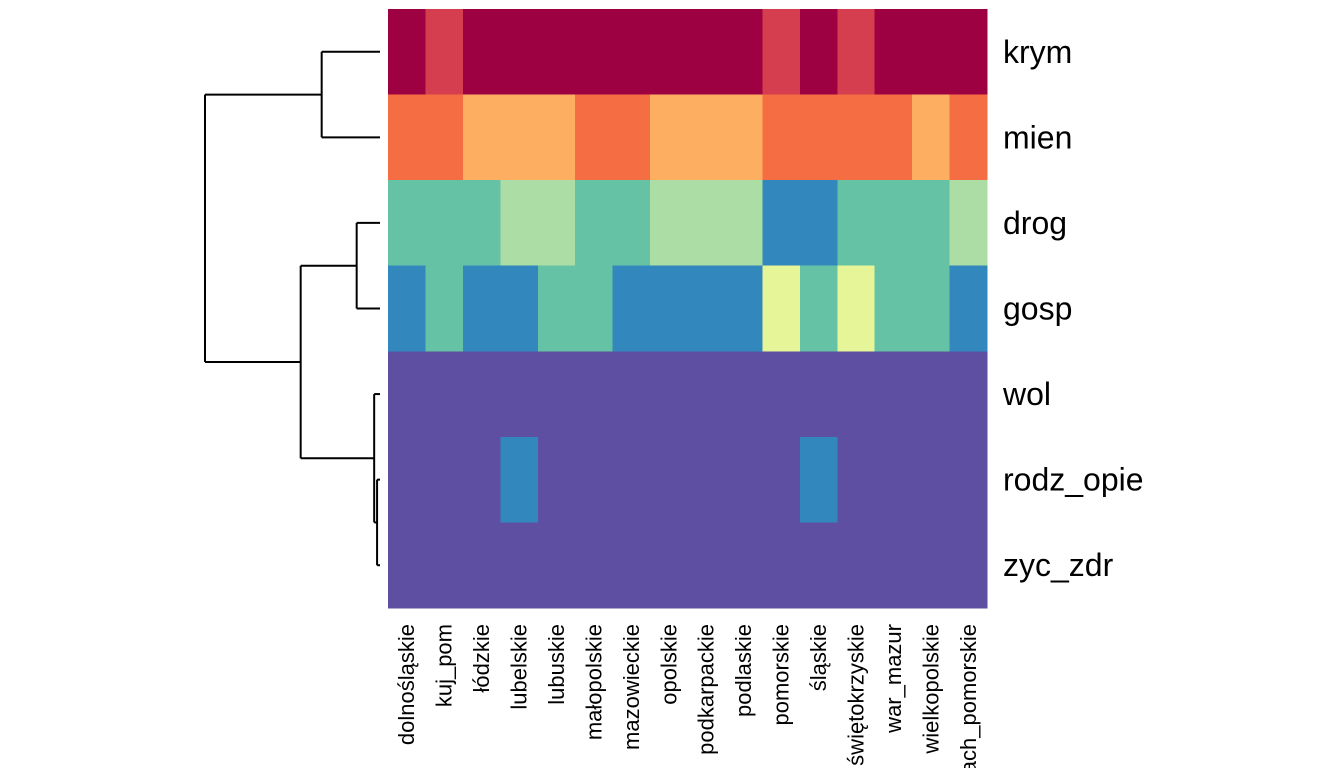 This screenshot has height=768, width=1344. I want to click on column-label: mazowieckie, so click(631, 687).